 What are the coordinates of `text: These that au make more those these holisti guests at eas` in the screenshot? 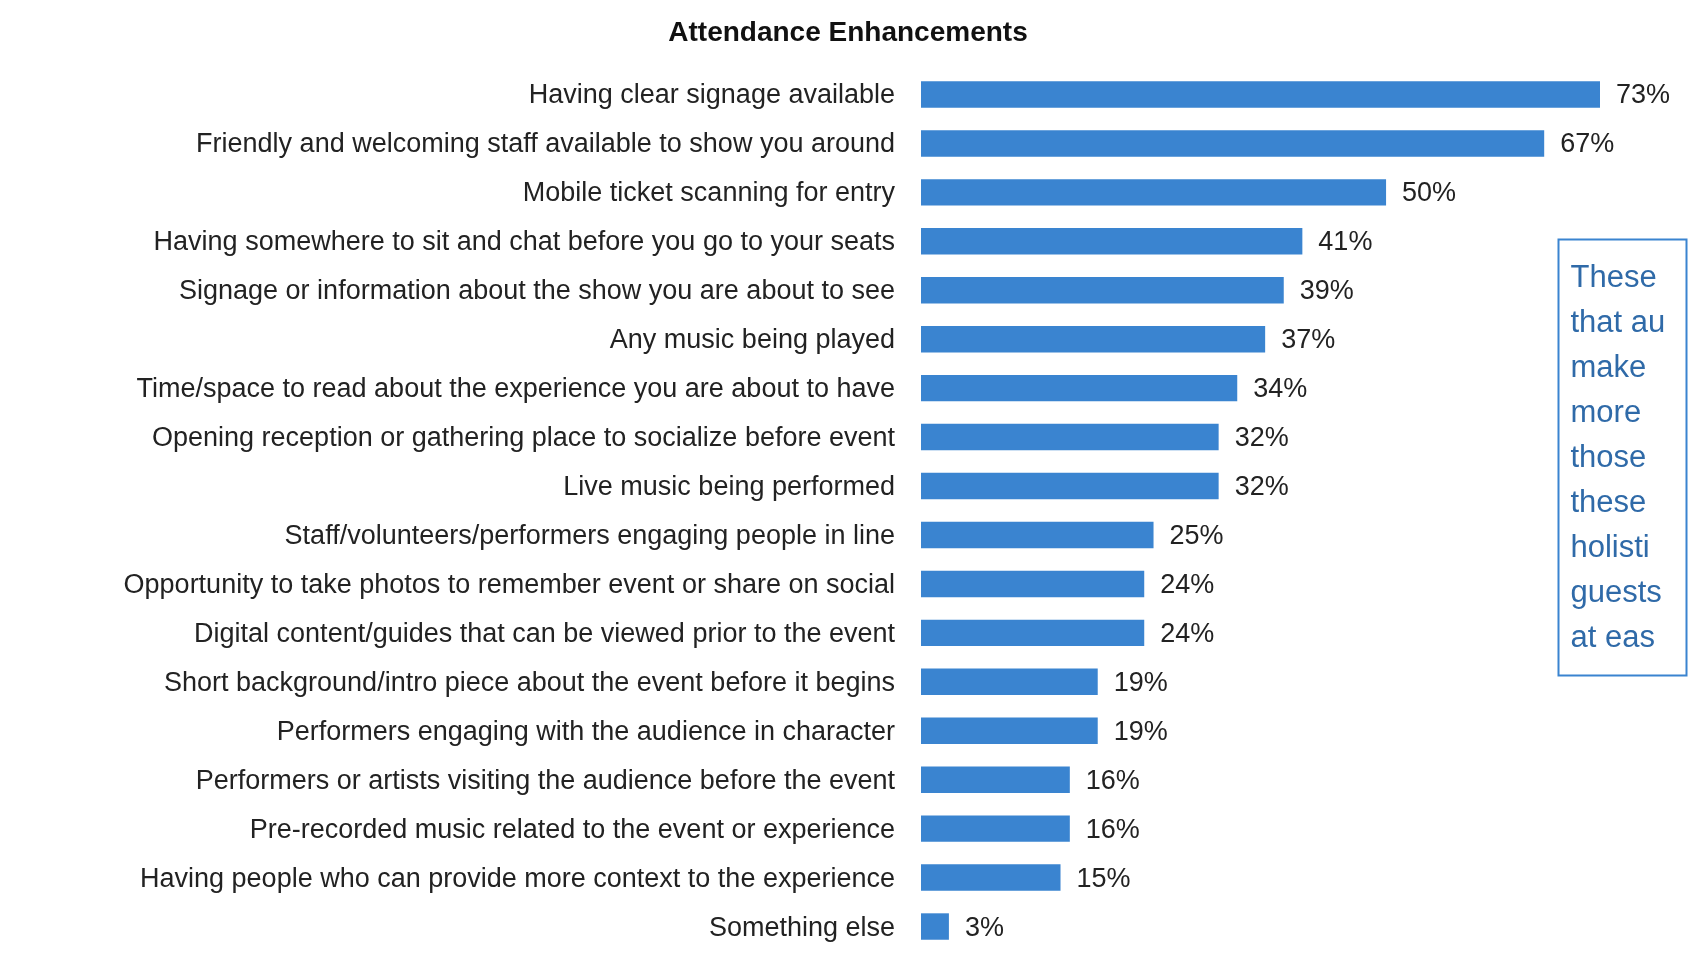 It's located at (1618, 456).